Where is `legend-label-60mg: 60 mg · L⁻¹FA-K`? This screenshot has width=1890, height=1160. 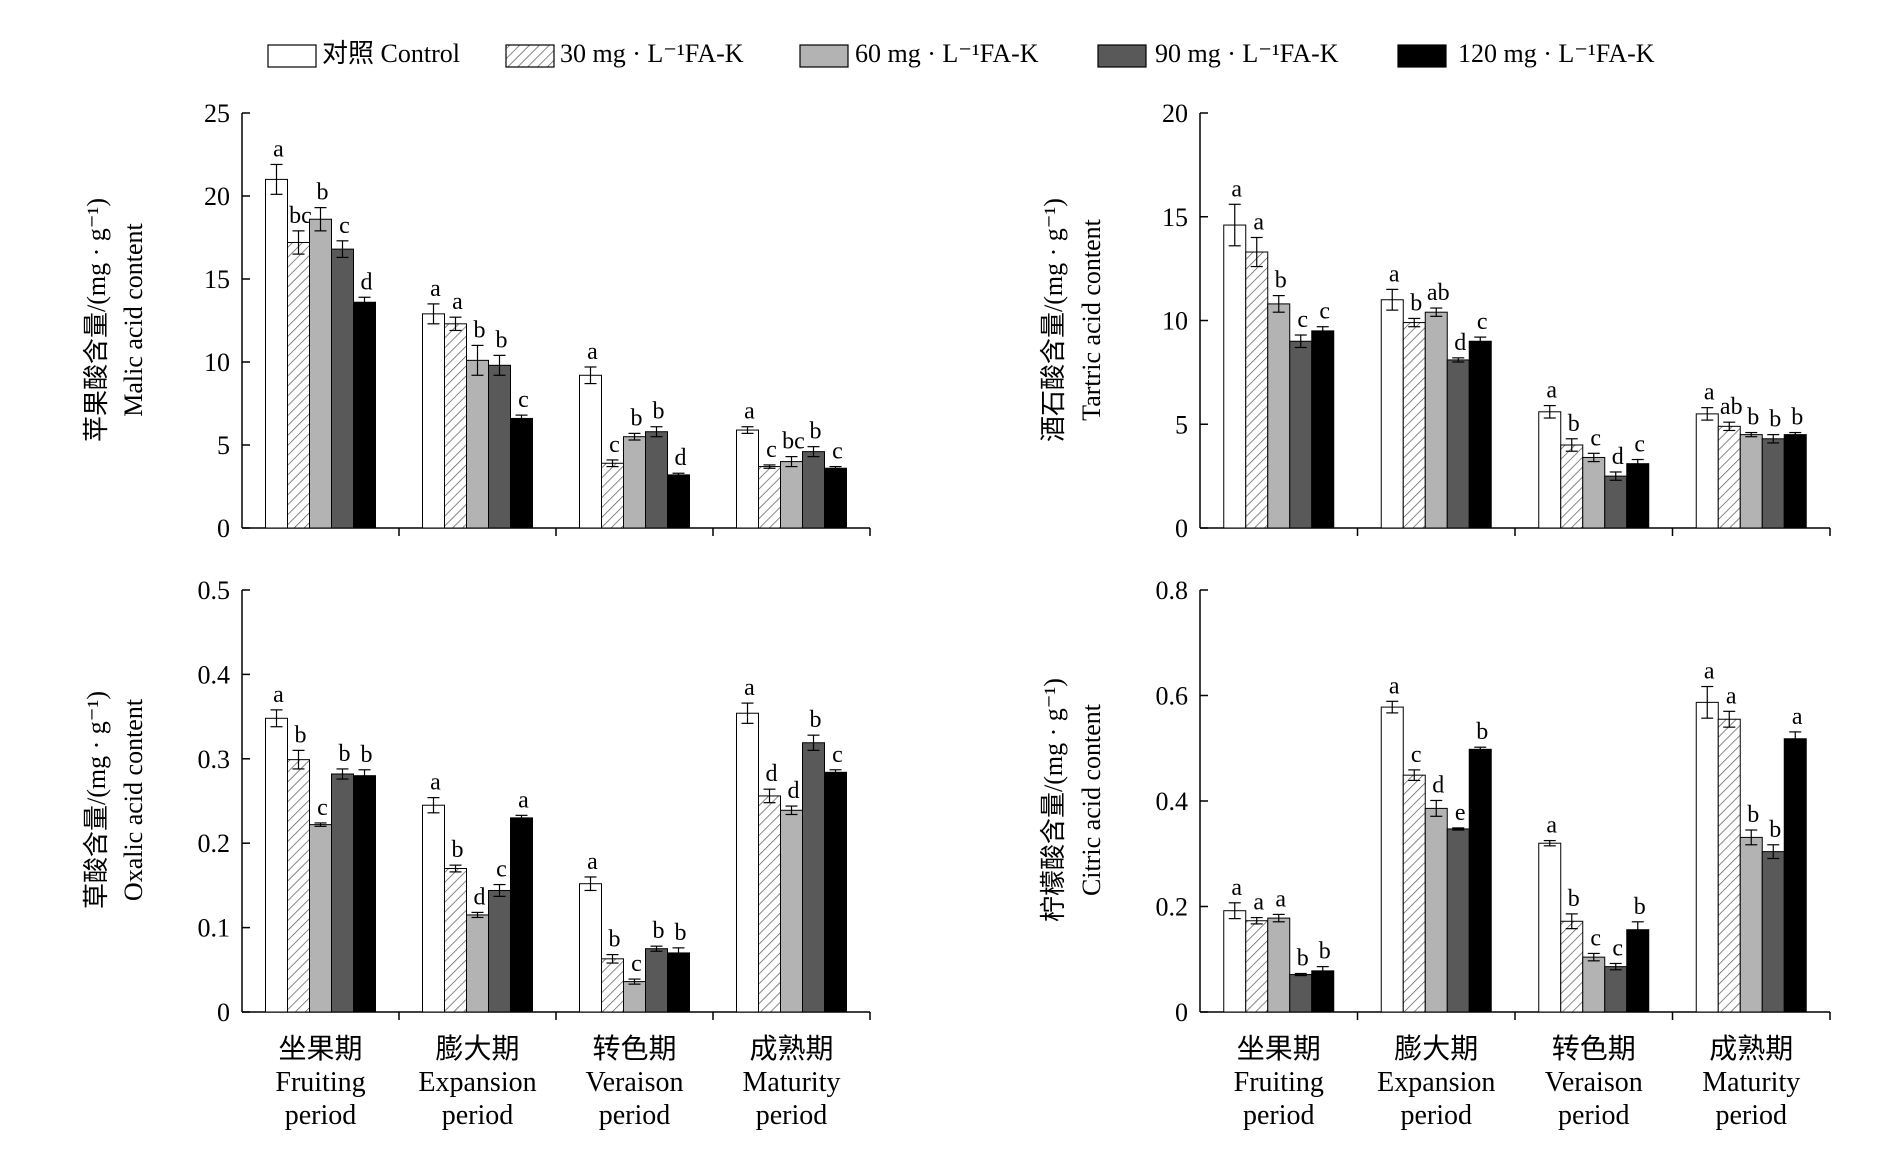 legend-label-60mg: 60 mg · L⁻¹FA-K is located at coordinates (947, 53).